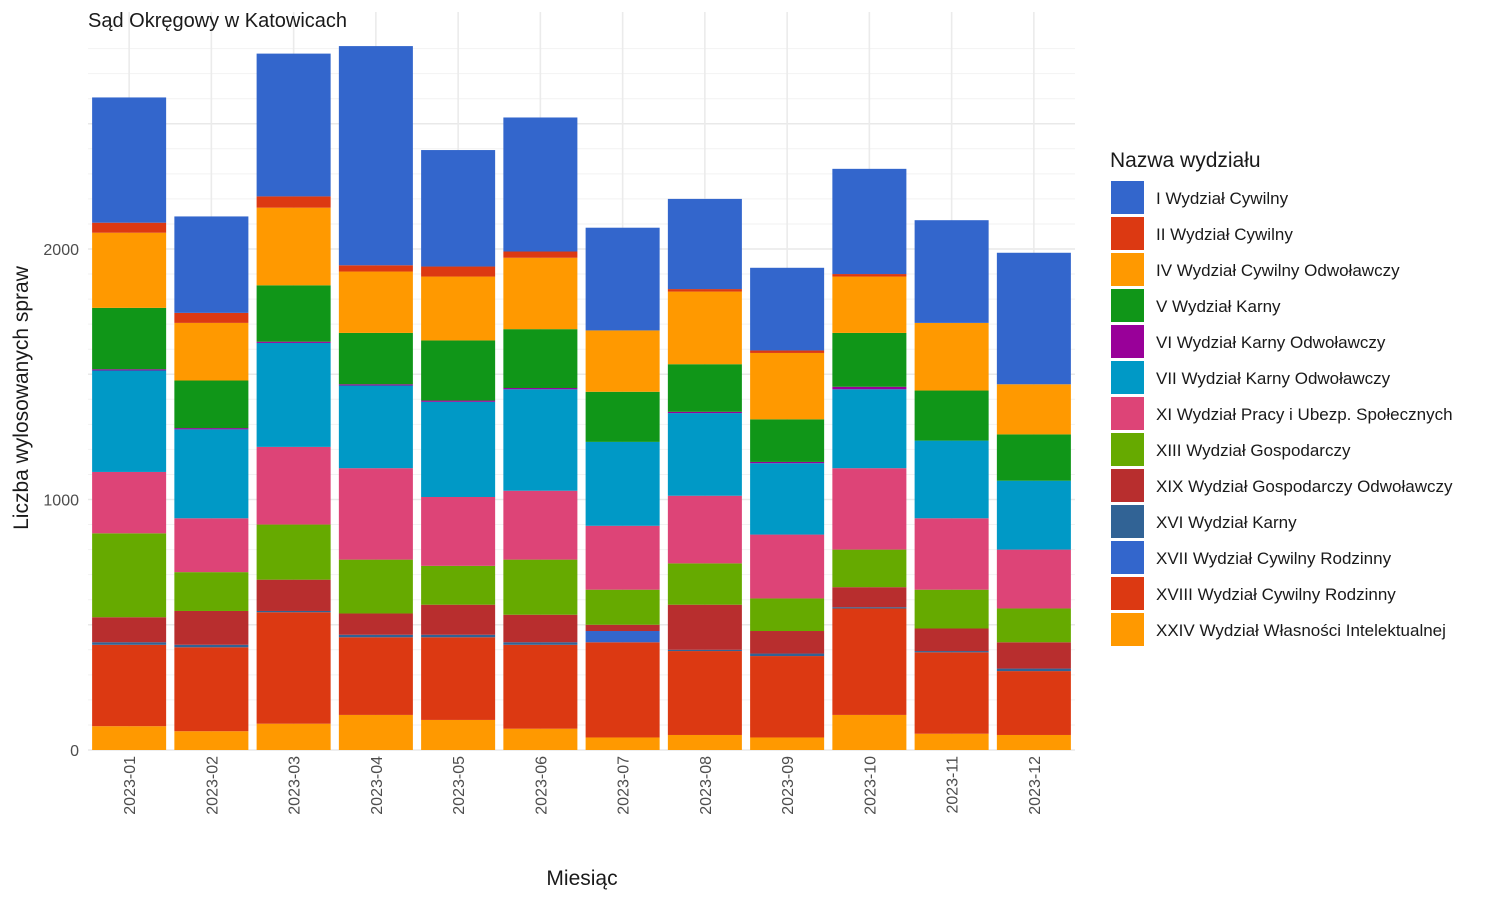 The width and height of the screenshot is (1500, 905). I want to click on legend-label: XIX Wydział Gospodarczy Odwoławczy, so click(1304, 486).